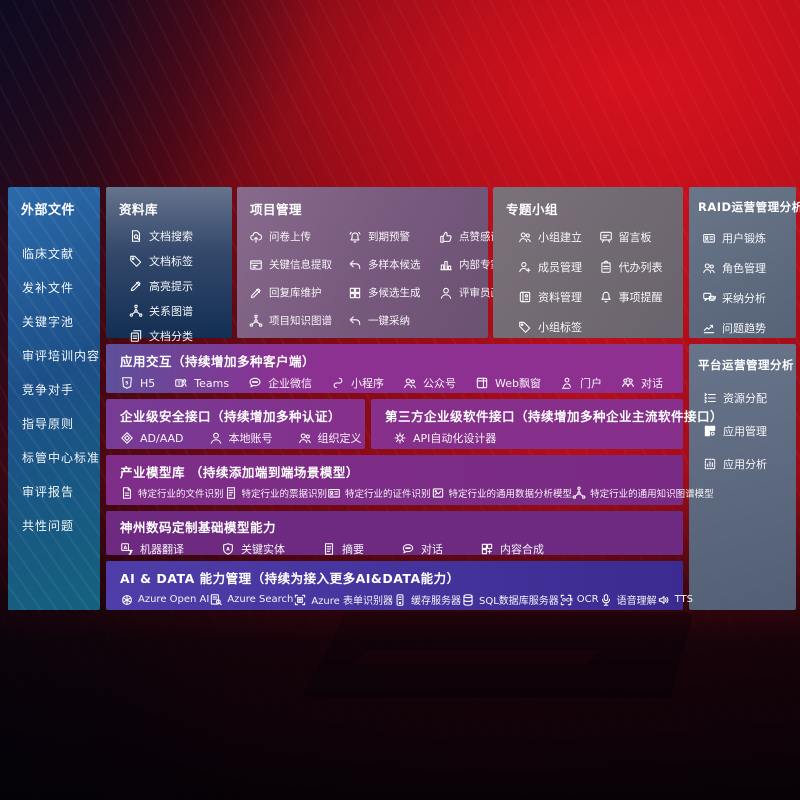  What do you see at coordinates (297, 320) in the screenshot?
I see `feature-item: 项目知识图谱` at bounding box center [297, 320].